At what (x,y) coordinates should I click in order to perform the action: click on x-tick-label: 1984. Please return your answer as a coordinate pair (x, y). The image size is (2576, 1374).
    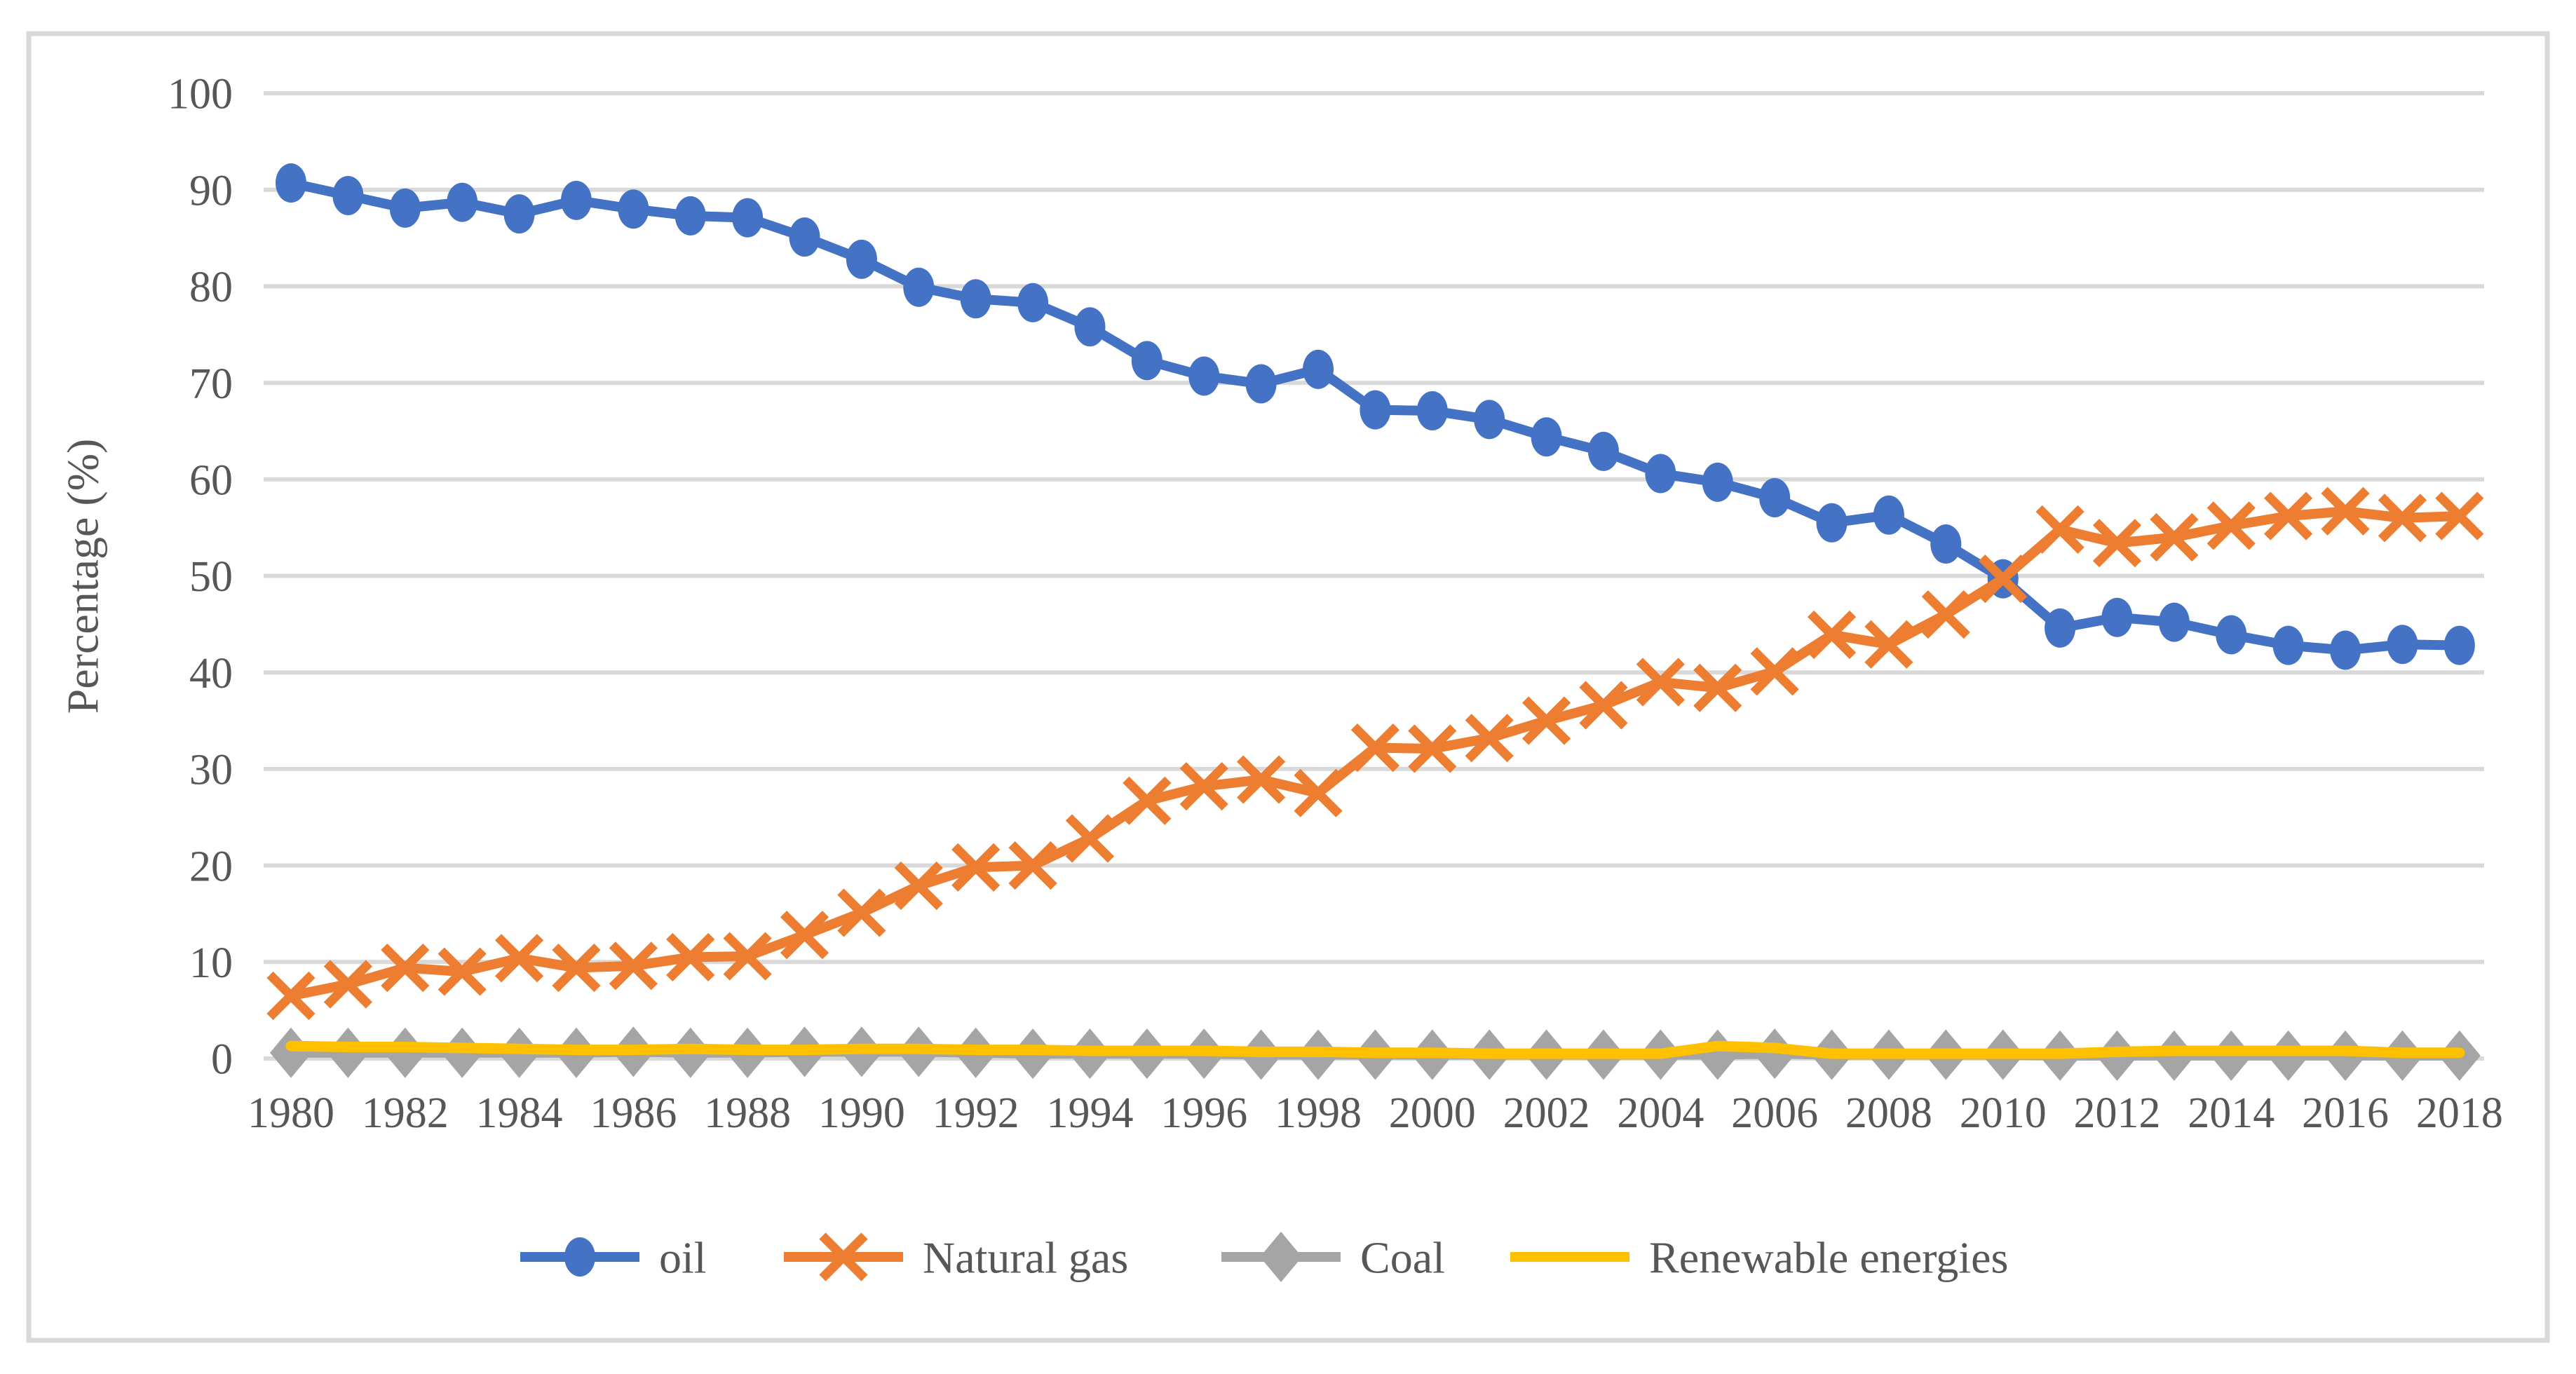
    Looking at the image, I should click on (519, 1113).